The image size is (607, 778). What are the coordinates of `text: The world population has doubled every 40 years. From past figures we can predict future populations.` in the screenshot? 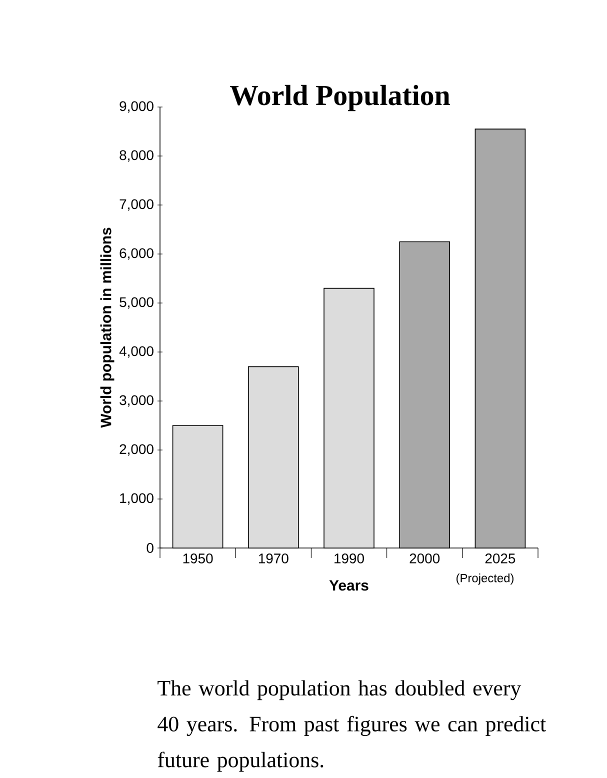 It's located at (352, 726).